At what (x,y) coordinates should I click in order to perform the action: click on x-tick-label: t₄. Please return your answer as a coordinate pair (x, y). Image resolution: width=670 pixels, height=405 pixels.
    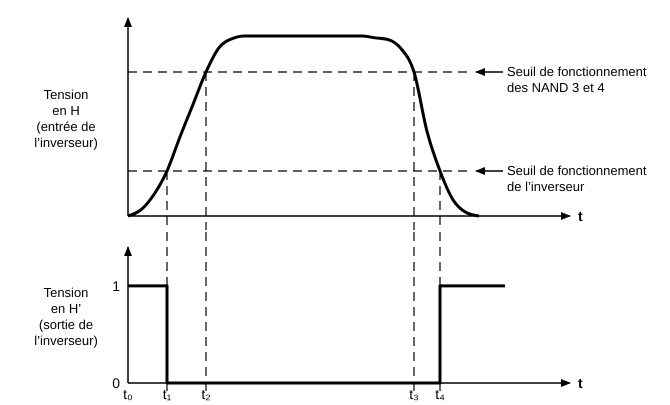
    Looking at the image, I should click on (440, 394).